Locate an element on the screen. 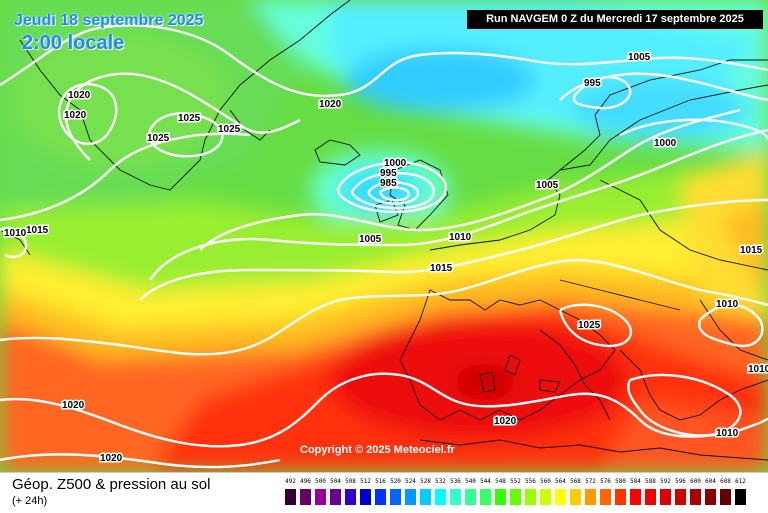  isobar-990-low is located at coordinates (393, 193).